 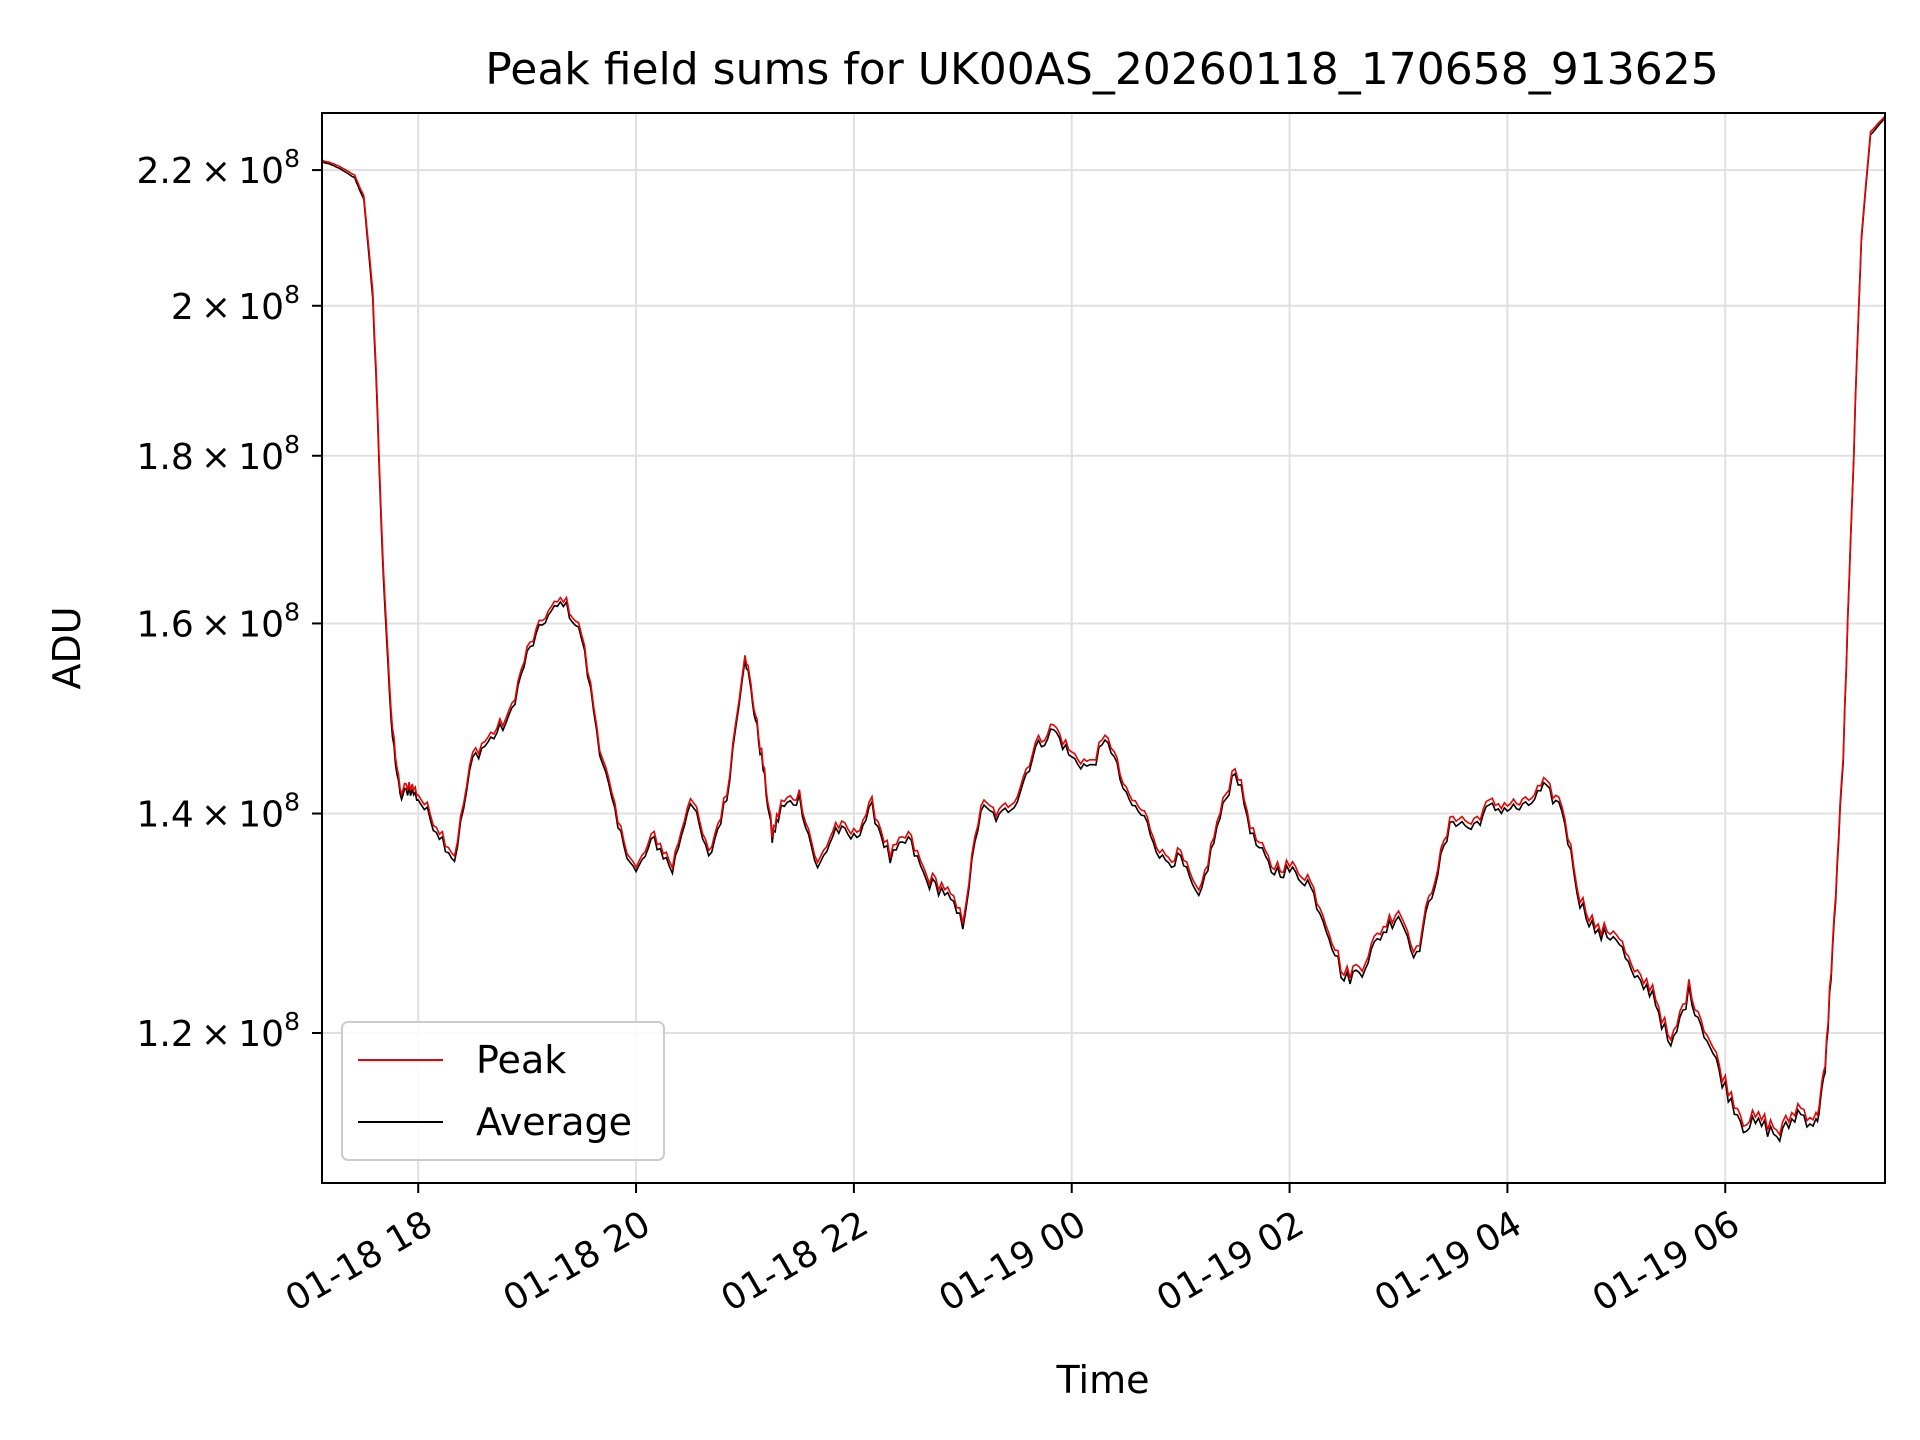 I want to click on y-tick-label: 1.4 × 108, so click(x=218, y=812).